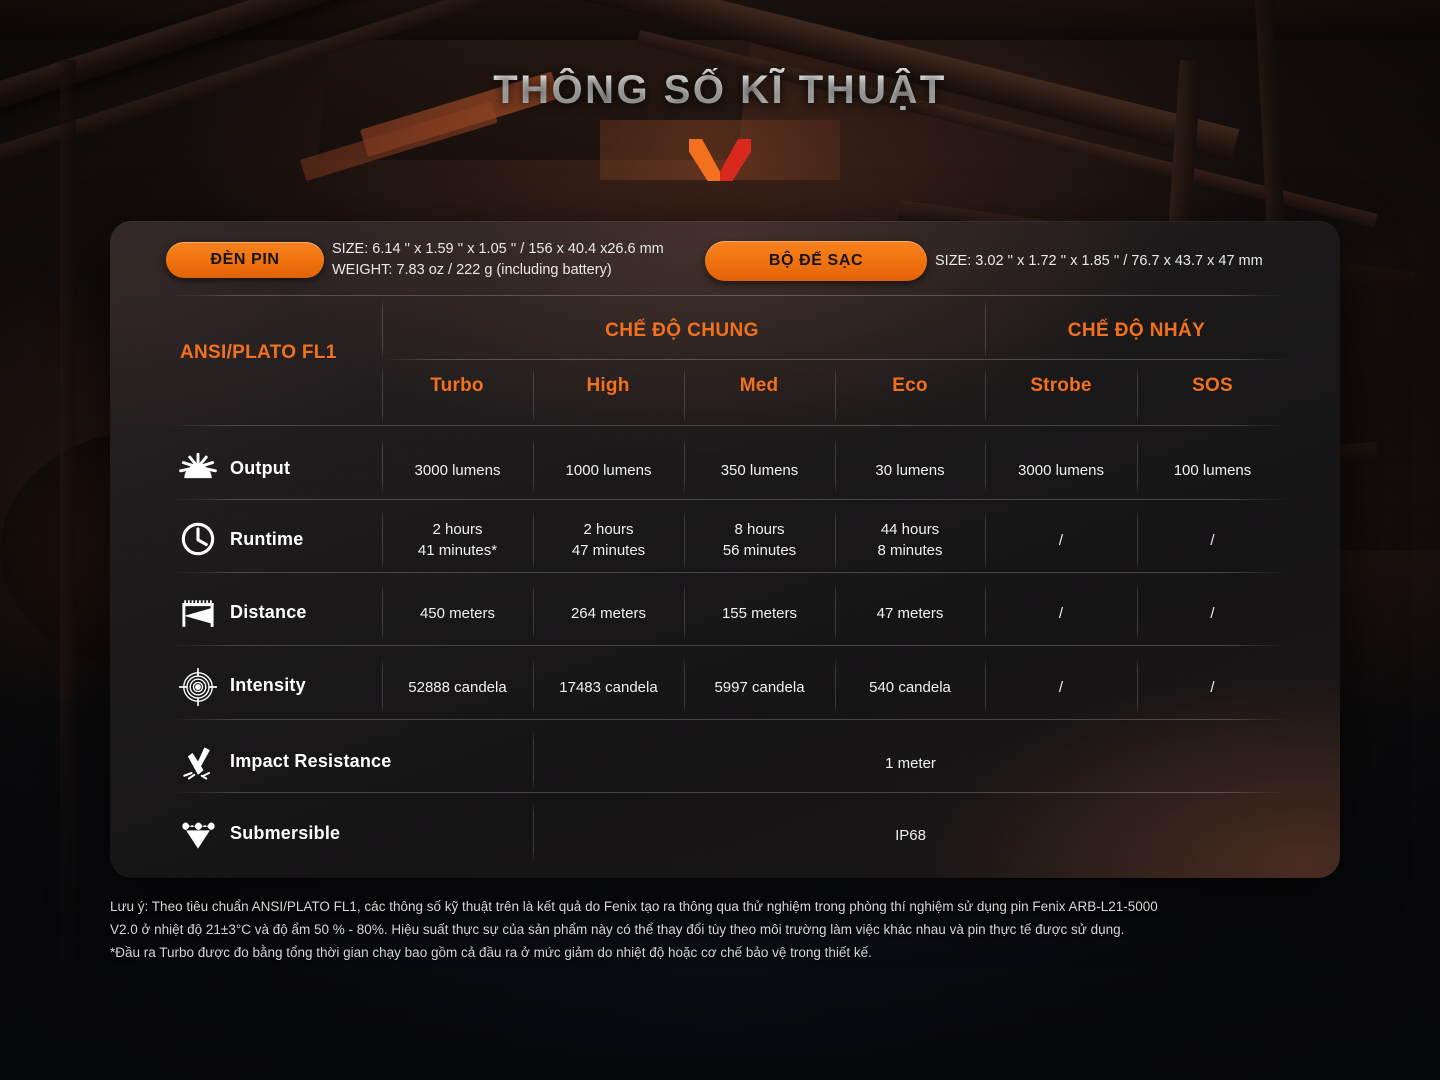  Describe the element at coordinates (285, 833) in the screenshot. I see `row-label-submersible: Submersible` at that location.